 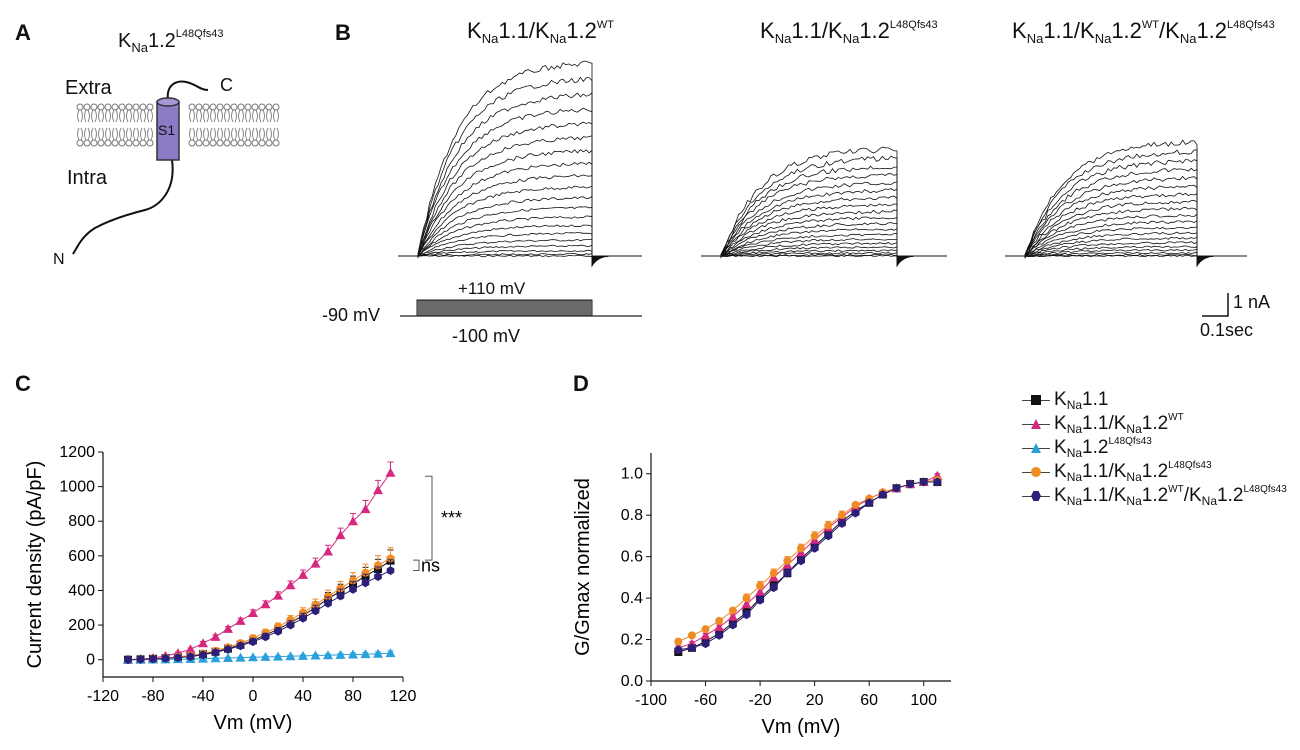 I want to click on trace-title-1-part: 1.1/K, so click(x=524, y=30).